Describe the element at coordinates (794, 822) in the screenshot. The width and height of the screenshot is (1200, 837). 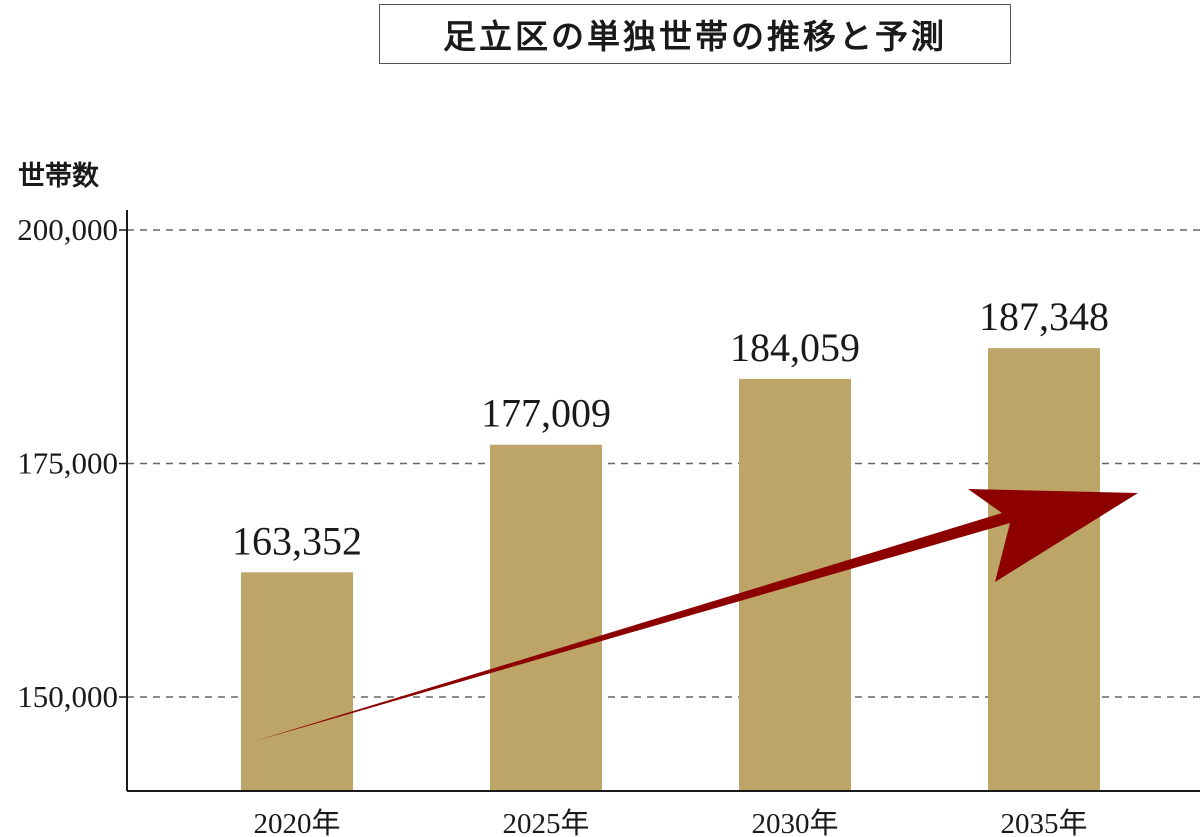
I see `x-tick-label-2: 2030年` at that location.